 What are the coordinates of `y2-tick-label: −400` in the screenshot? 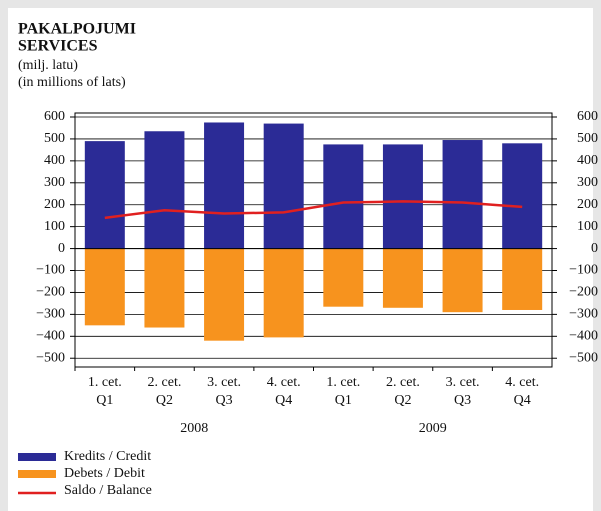 It's located at (583, 336).